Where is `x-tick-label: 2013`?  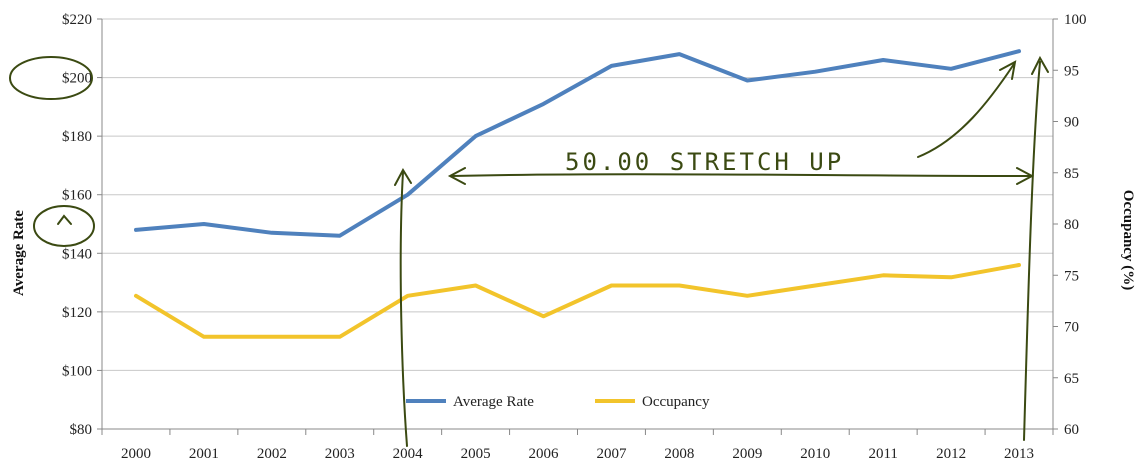 x-tick-label: 2013 is located at coordinates (1019, 454).